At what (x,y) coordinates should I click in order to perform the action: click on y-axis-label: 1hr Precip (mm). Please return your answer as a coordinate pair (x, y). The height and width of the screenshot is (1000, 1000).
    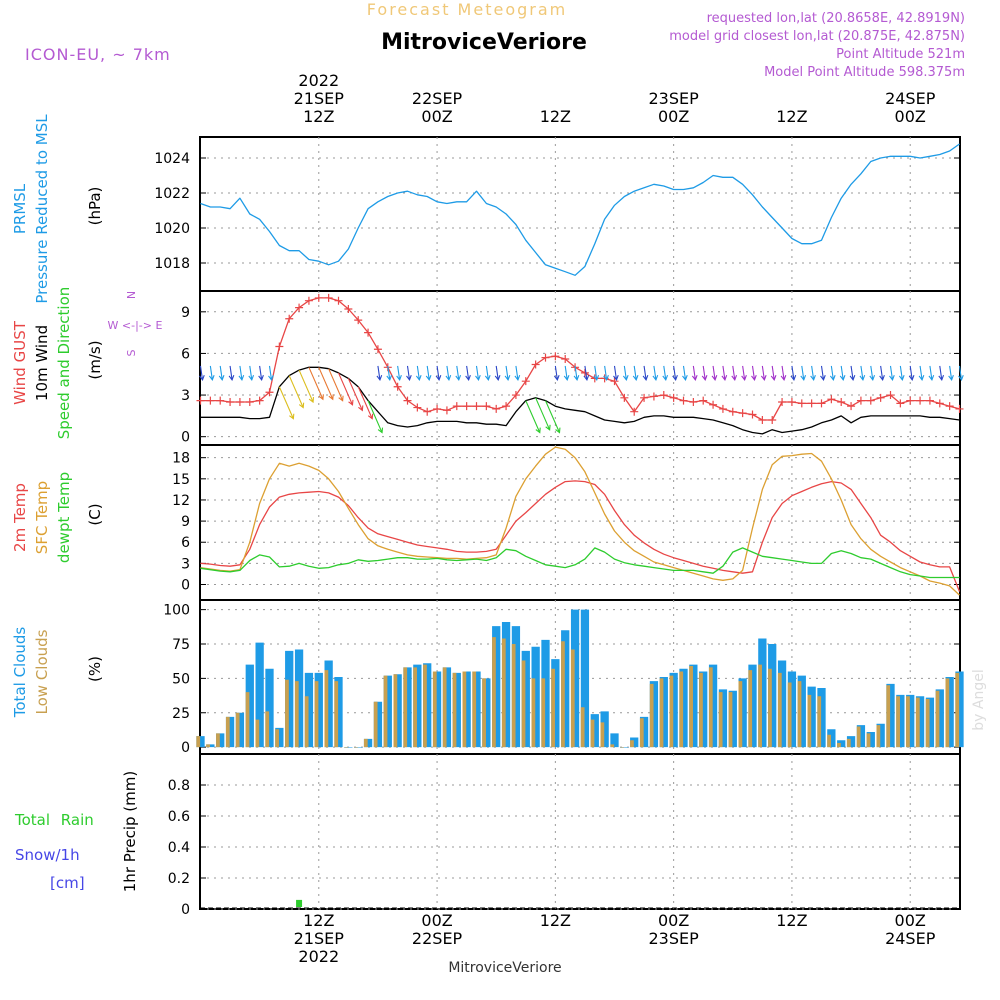
    Looking at the image, I should click on (130, 831).